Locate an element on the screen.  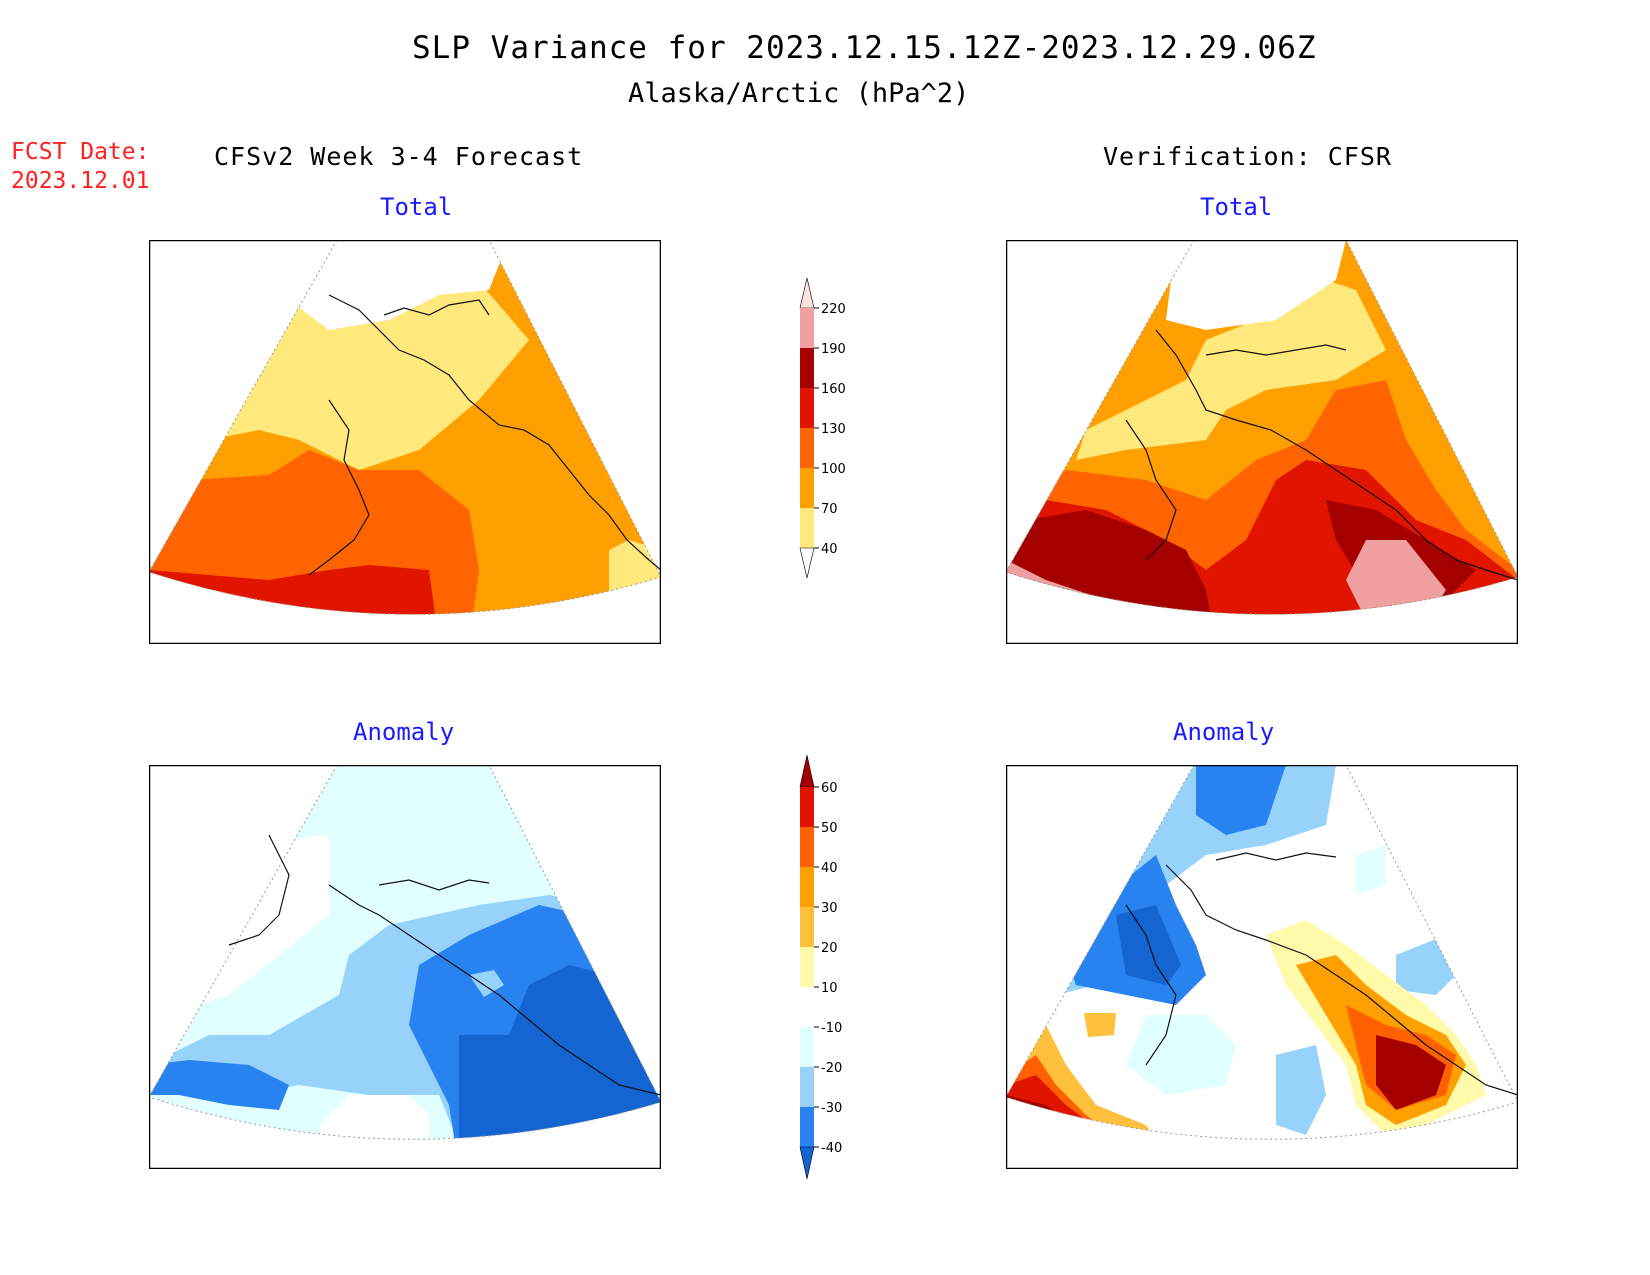
verification-total-title: Total is located at coordinates (1236, 207).